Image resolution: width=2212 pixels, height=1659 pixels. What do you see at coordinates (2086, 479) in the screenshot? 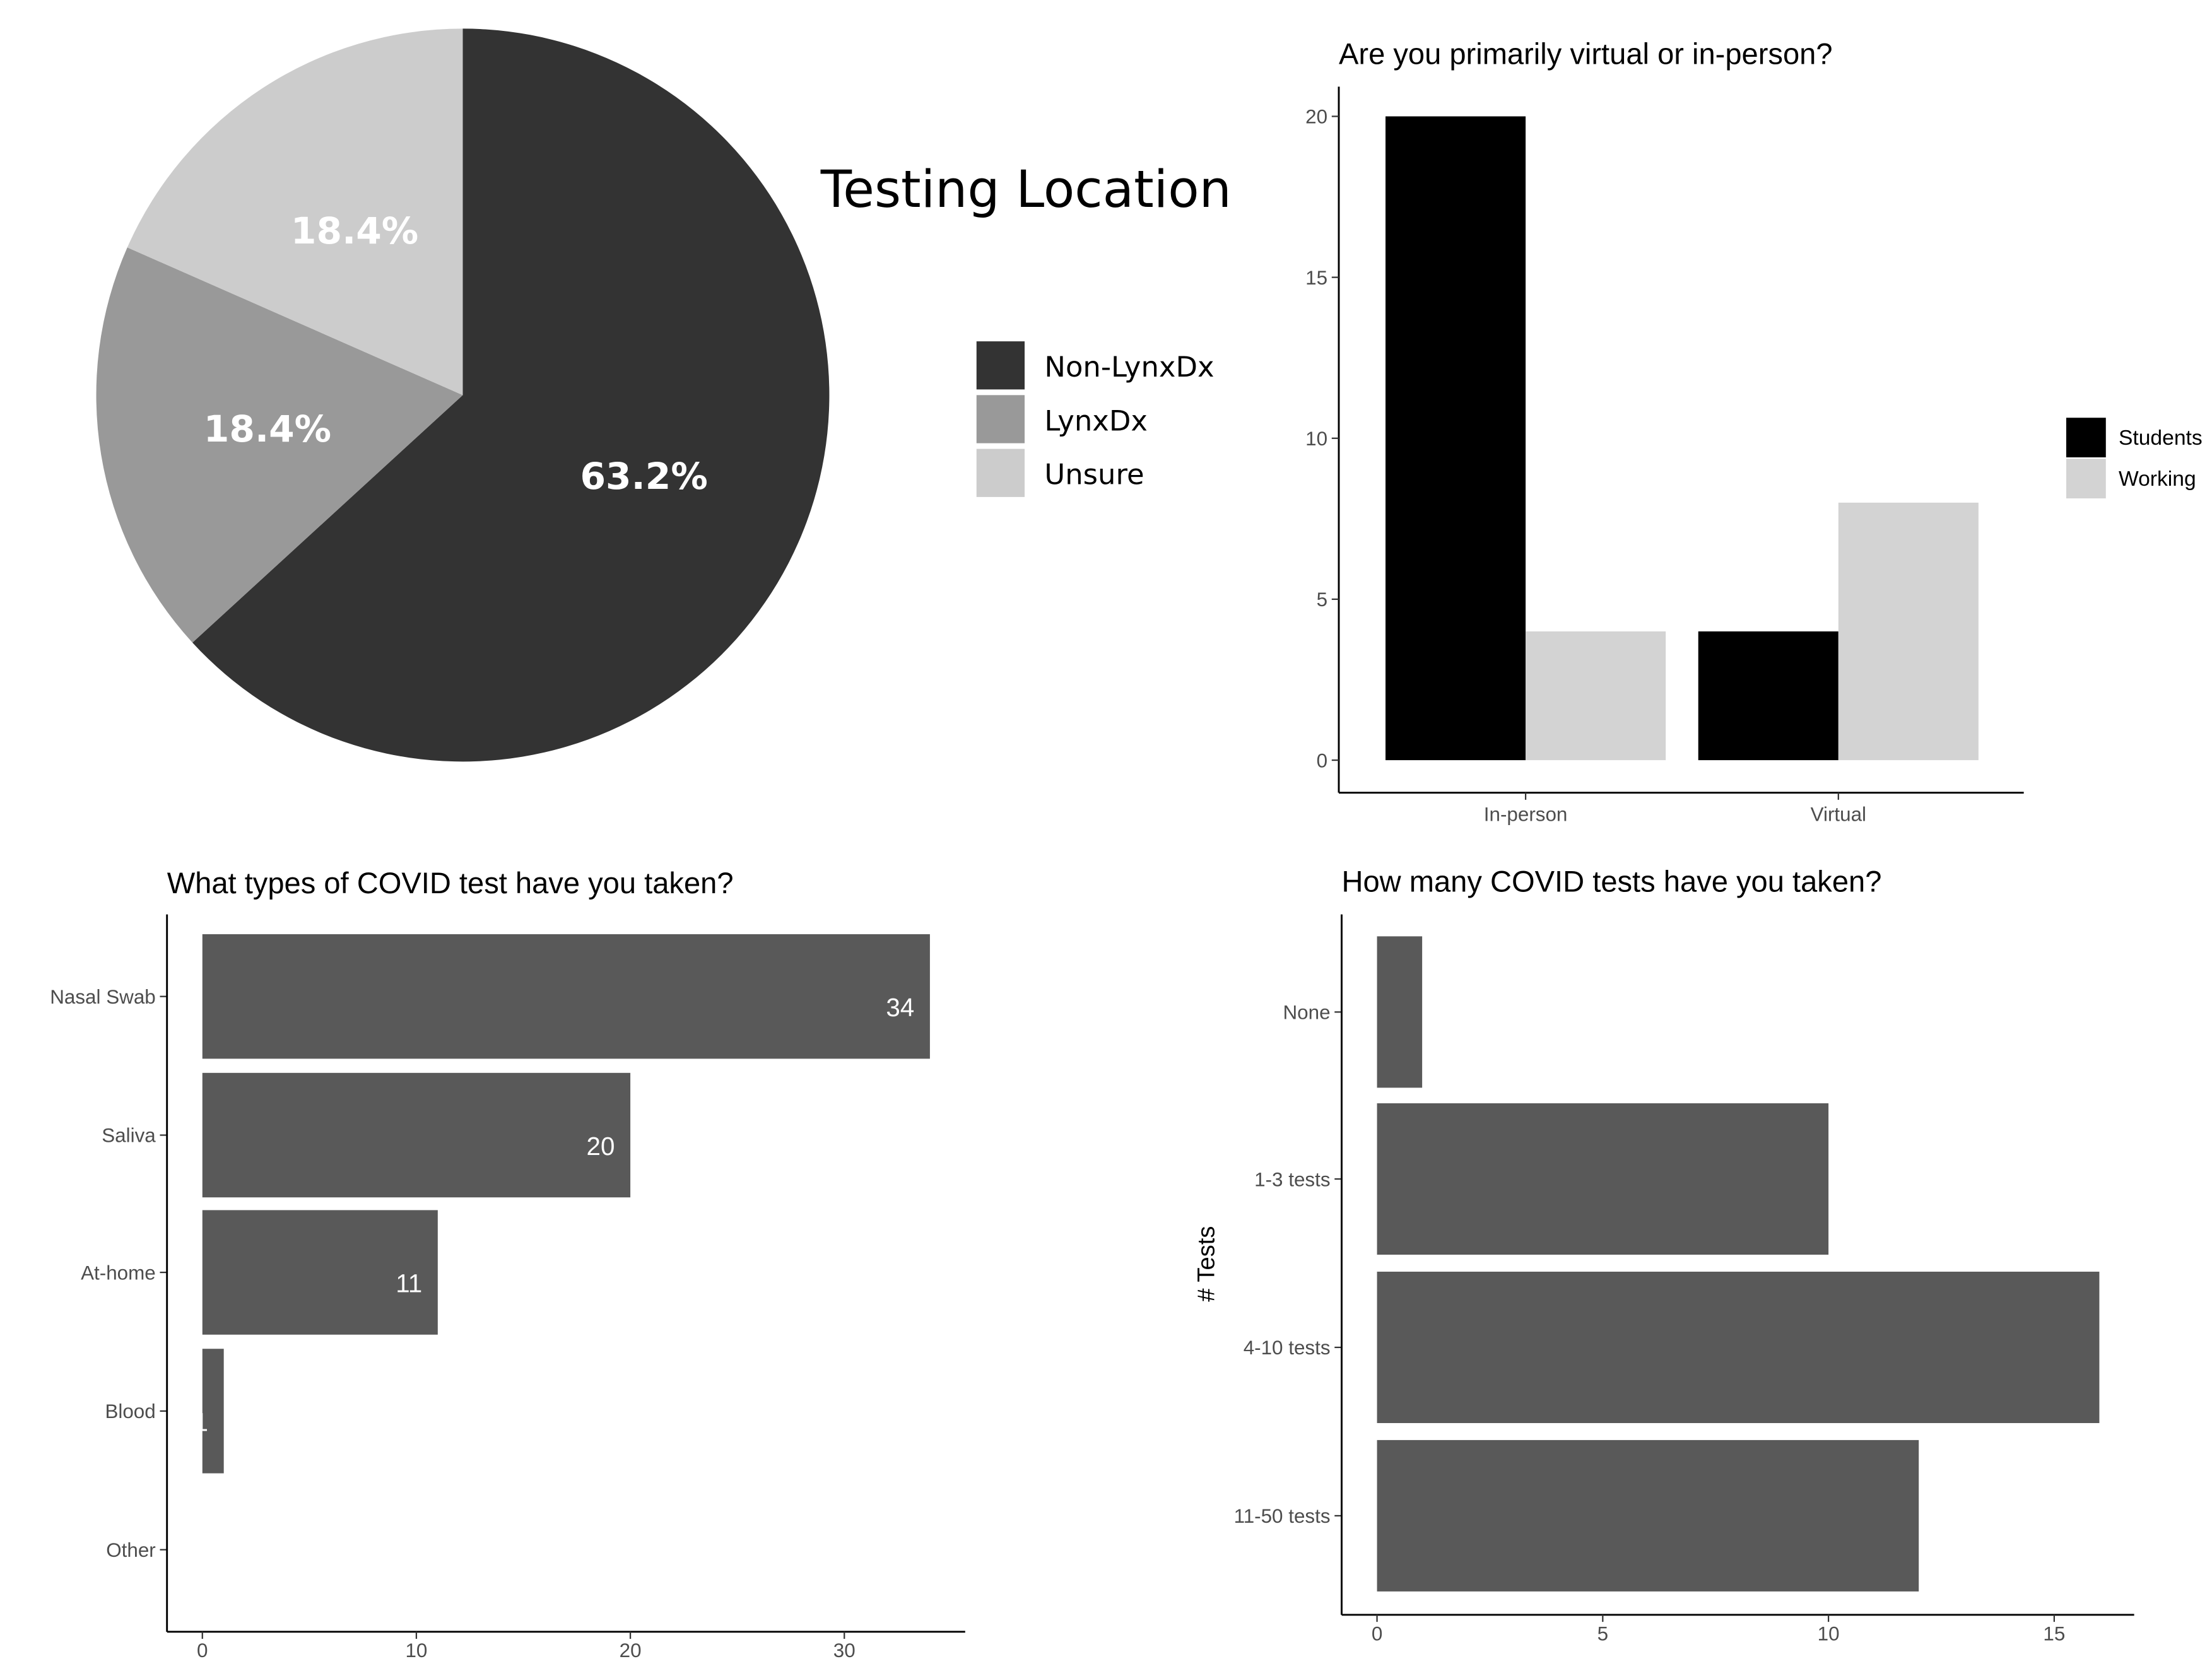
I see `legend-swatch-working` at bounding box center [2086, 479].